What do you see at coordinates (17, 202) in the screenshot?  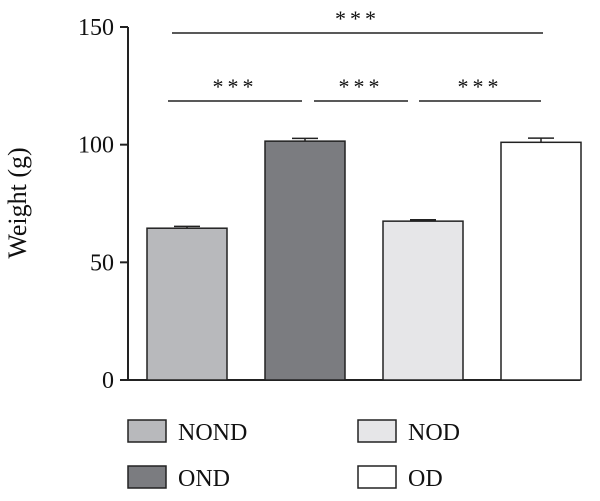 I see `y-axis-title: Weight (g)` at bounding box center [17, 202].